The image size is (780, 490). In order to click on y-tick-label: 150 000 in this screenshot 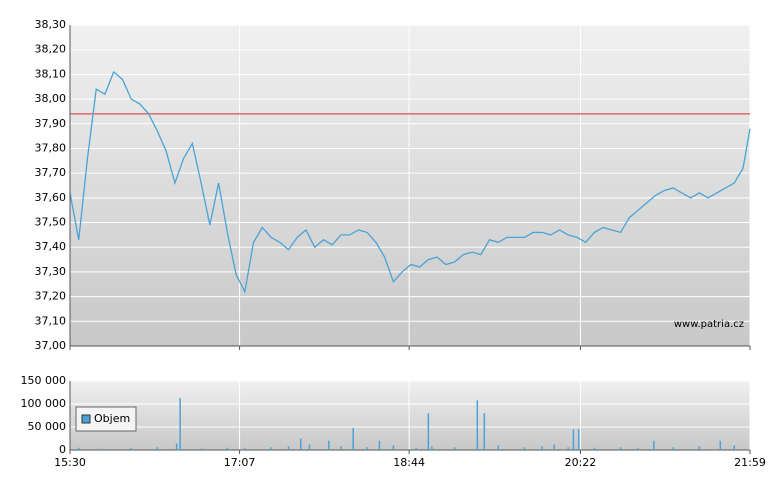, I will do `click(44, 380)`.